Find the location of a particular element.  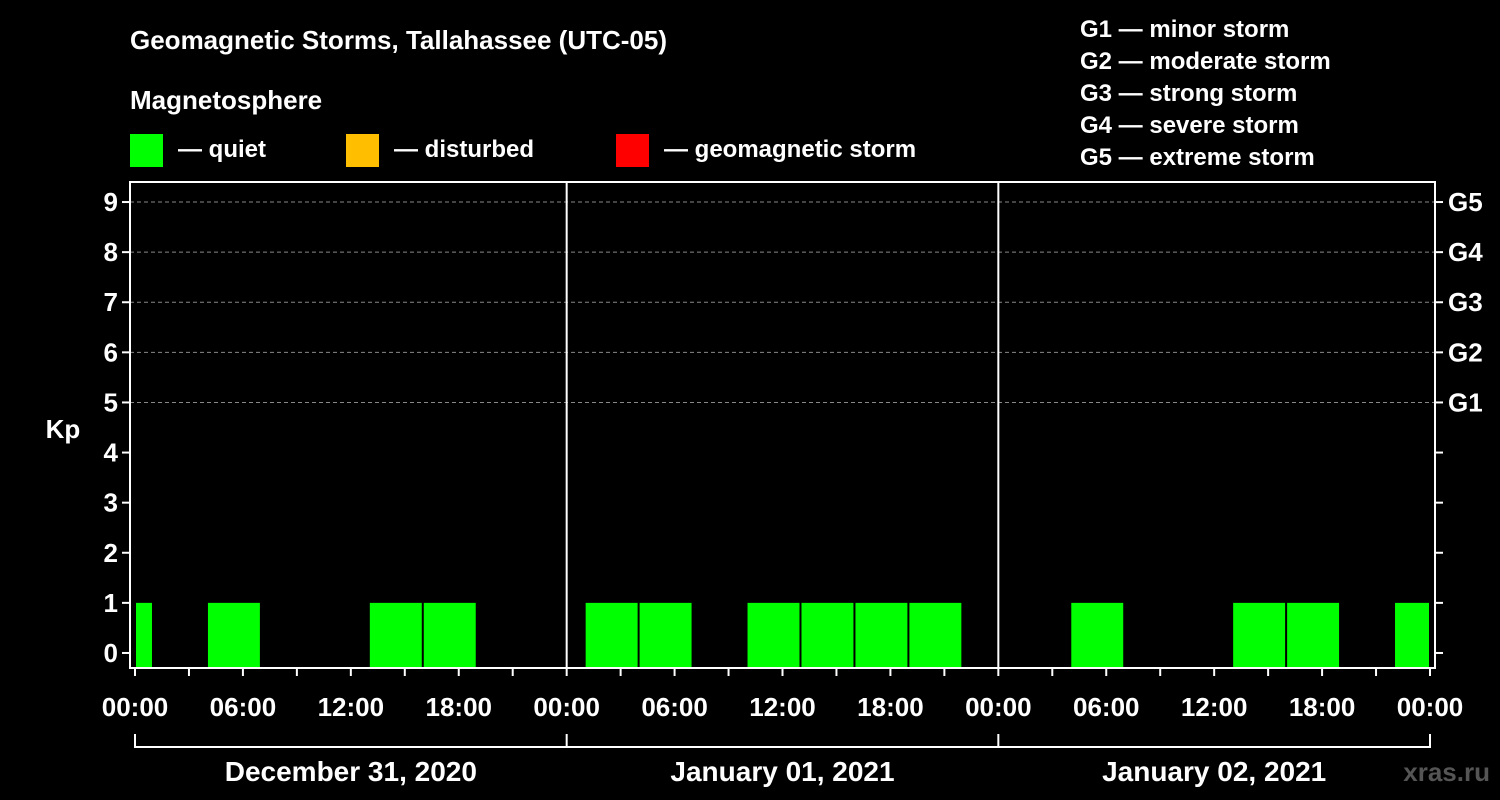

legend-label-quiet: — quiet is located at coordinates (222, 149).